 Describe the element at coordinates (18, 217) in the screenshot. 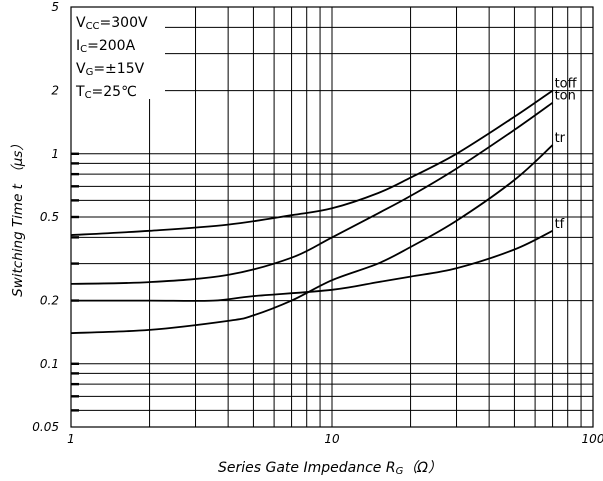

I see `y-axis-title: Switching Time t （μs）` at that location.